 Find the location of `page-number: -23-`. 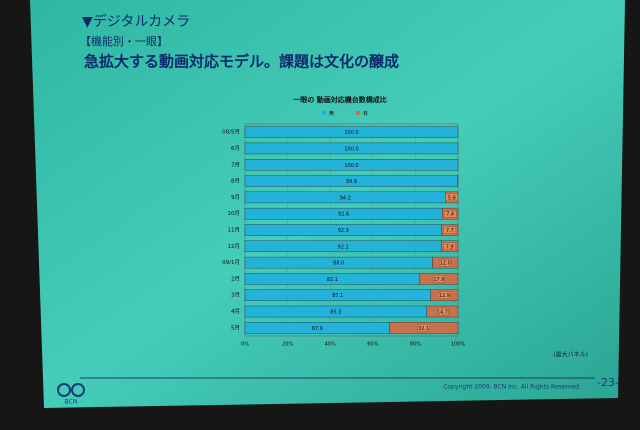

page-number: -23- is located at coordinates (608, 382).